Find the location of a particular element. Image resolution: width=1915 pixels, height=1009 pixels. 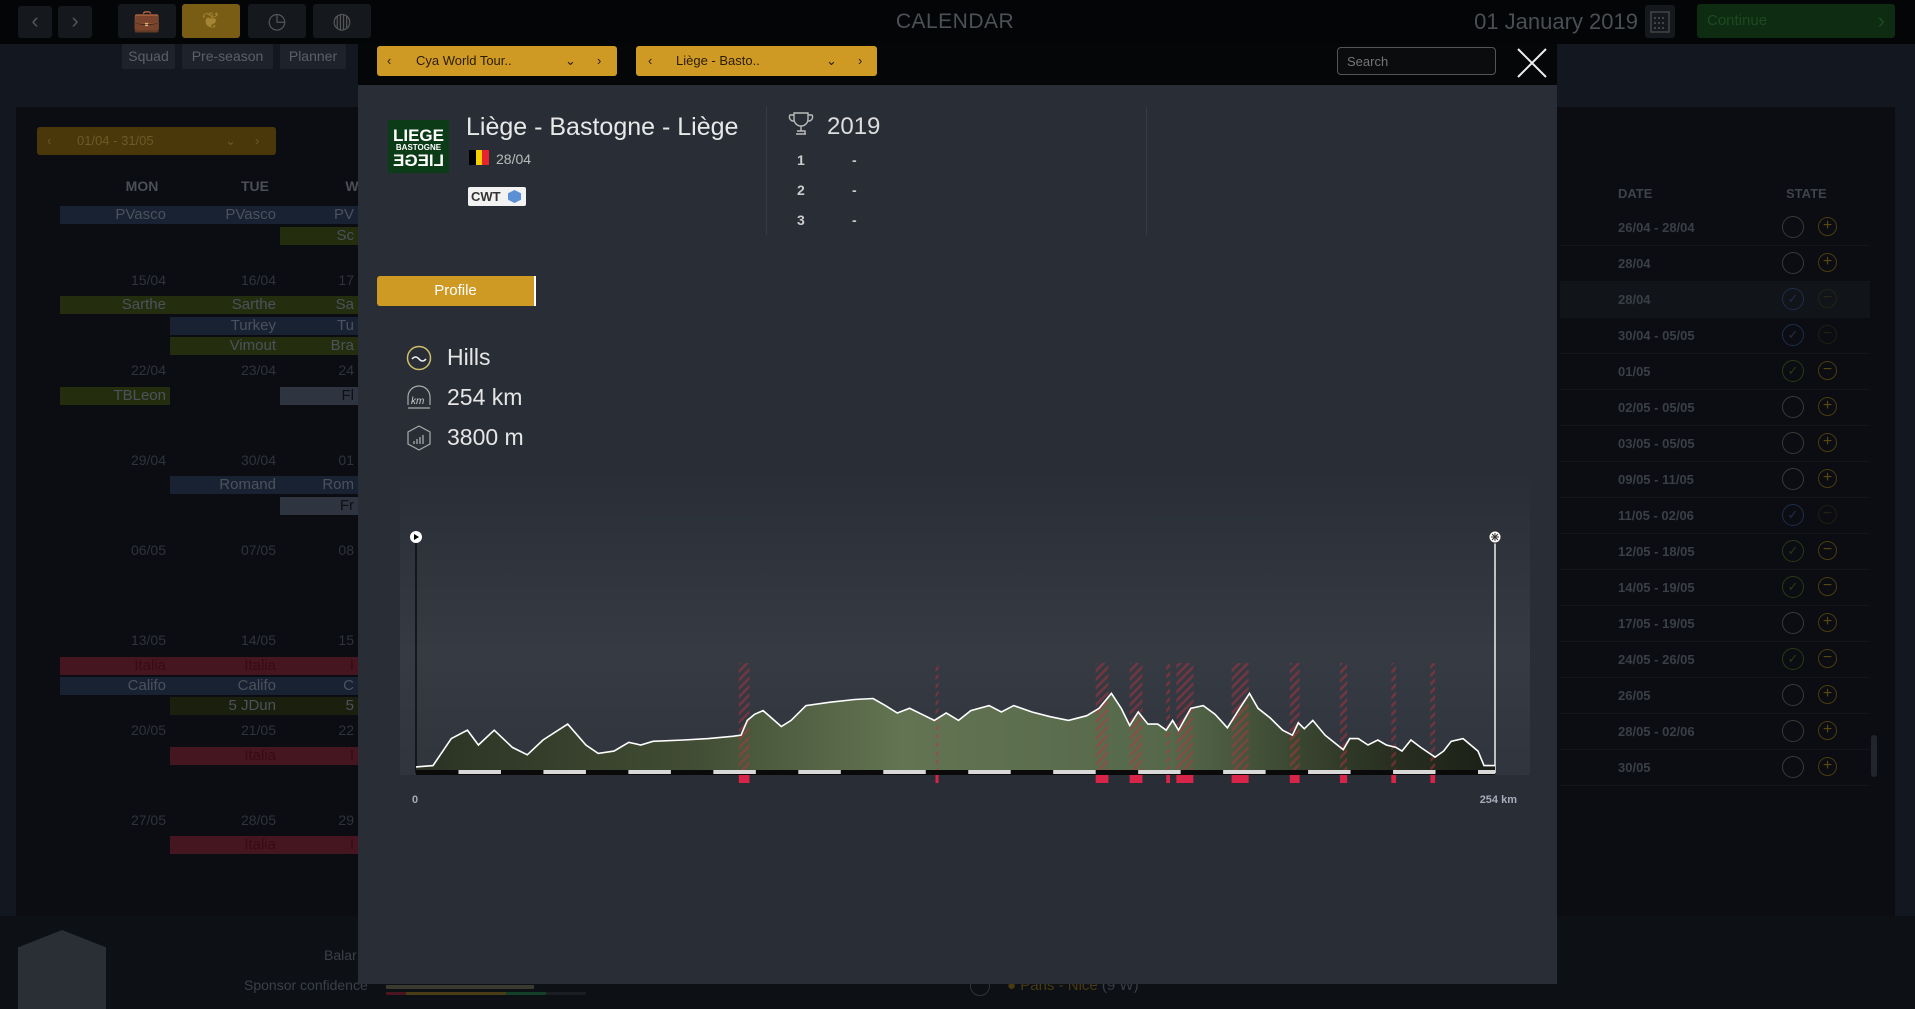

column-header-state: STATE is located at coordinates (1806, 193).